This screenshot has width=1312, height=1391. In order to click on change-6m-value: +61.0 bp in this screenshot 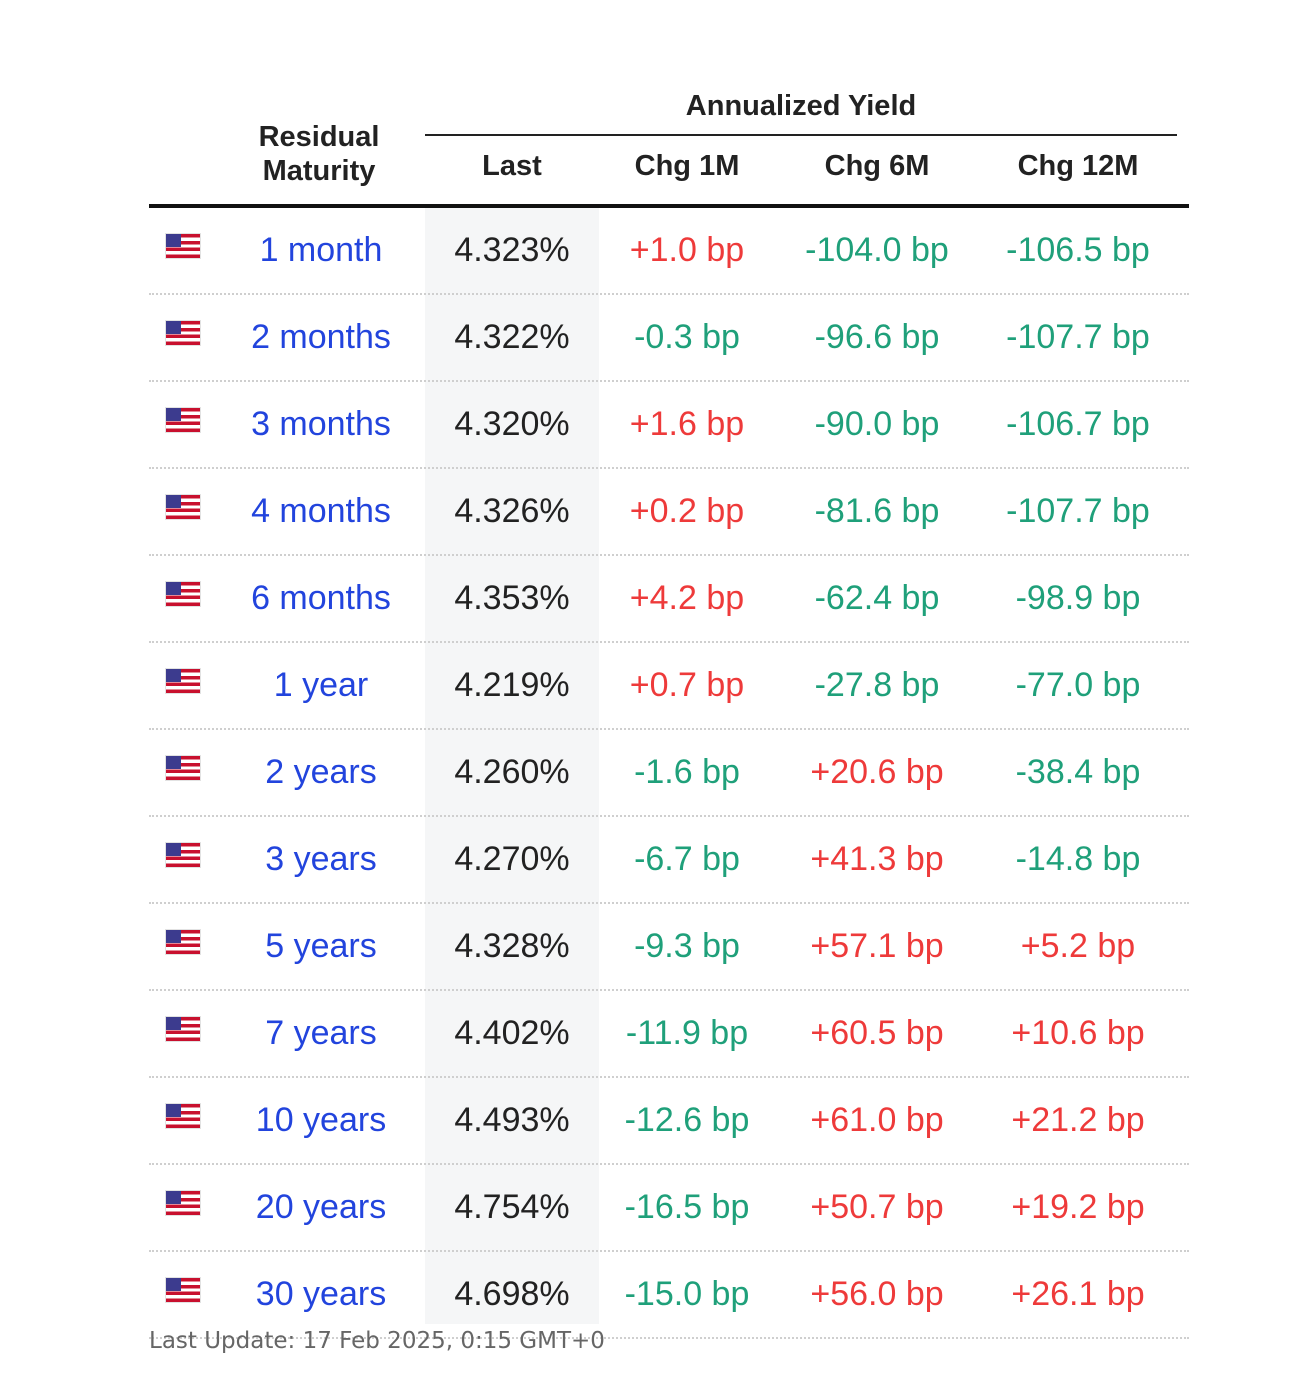, I will do `click(877, 1120)`.